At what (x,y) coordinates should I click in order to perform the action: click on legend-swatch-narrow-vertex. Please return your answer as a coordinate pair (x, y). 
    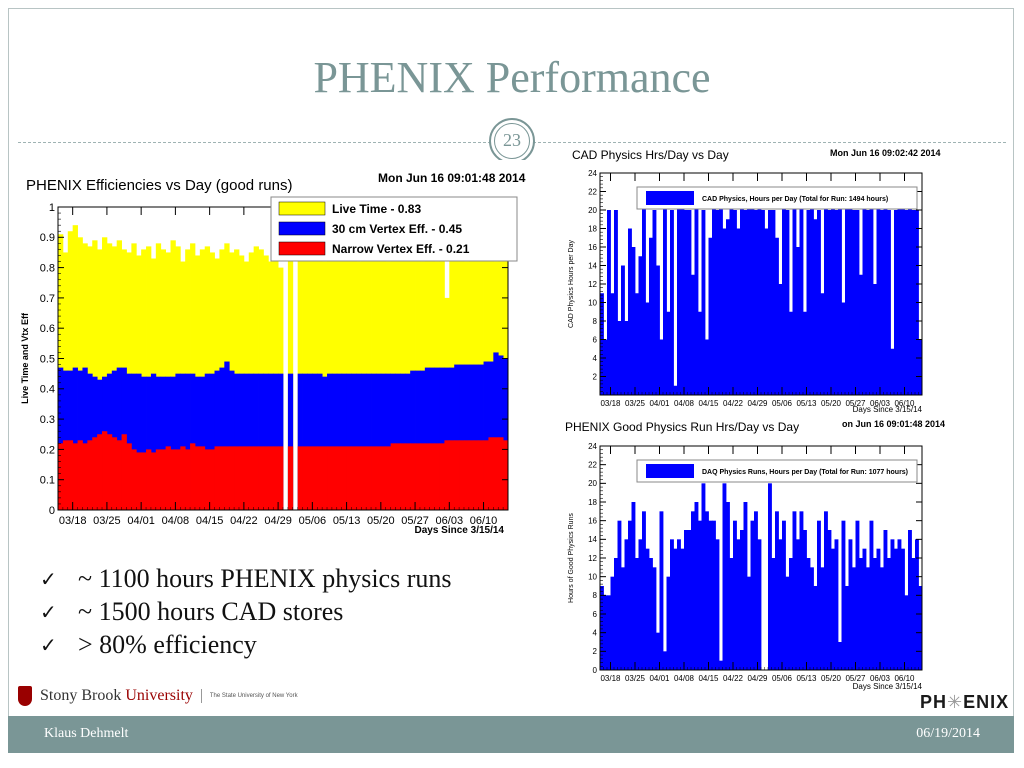
    Looking at the image, I should click on (302, 248).